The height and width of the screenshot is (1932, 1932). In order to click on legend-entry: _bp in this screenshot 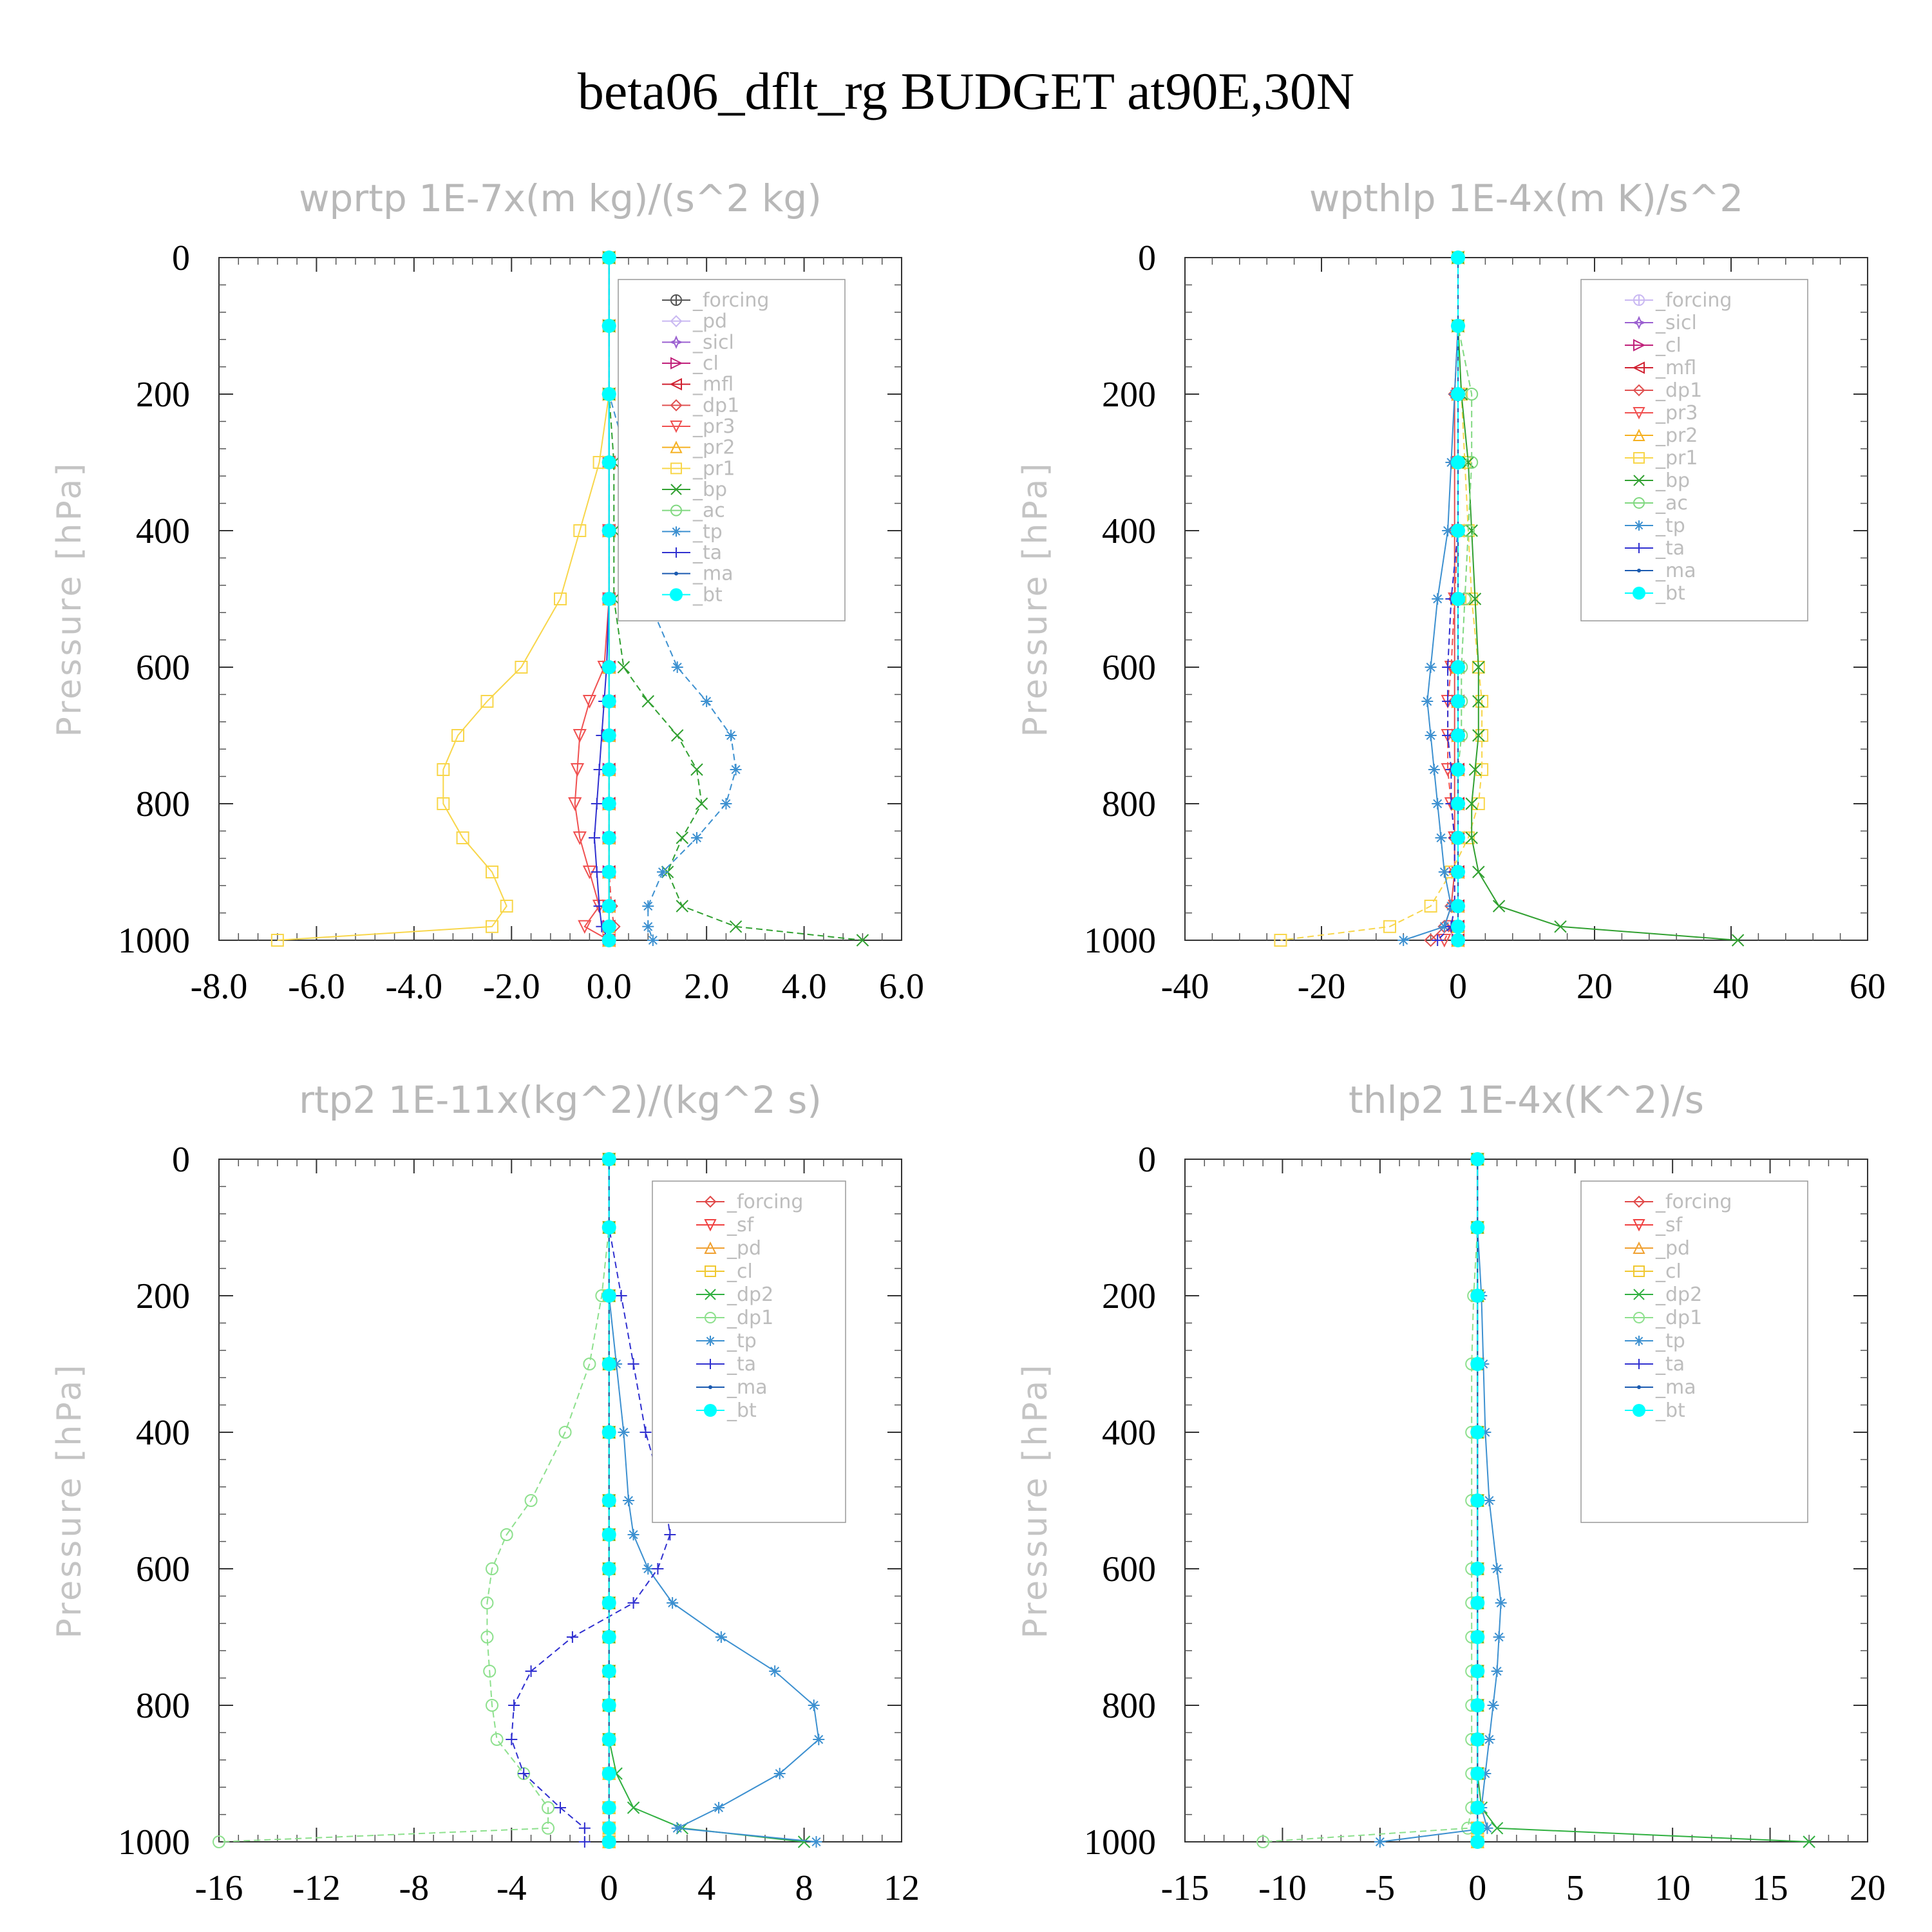, I will do `click(710, 490)`.